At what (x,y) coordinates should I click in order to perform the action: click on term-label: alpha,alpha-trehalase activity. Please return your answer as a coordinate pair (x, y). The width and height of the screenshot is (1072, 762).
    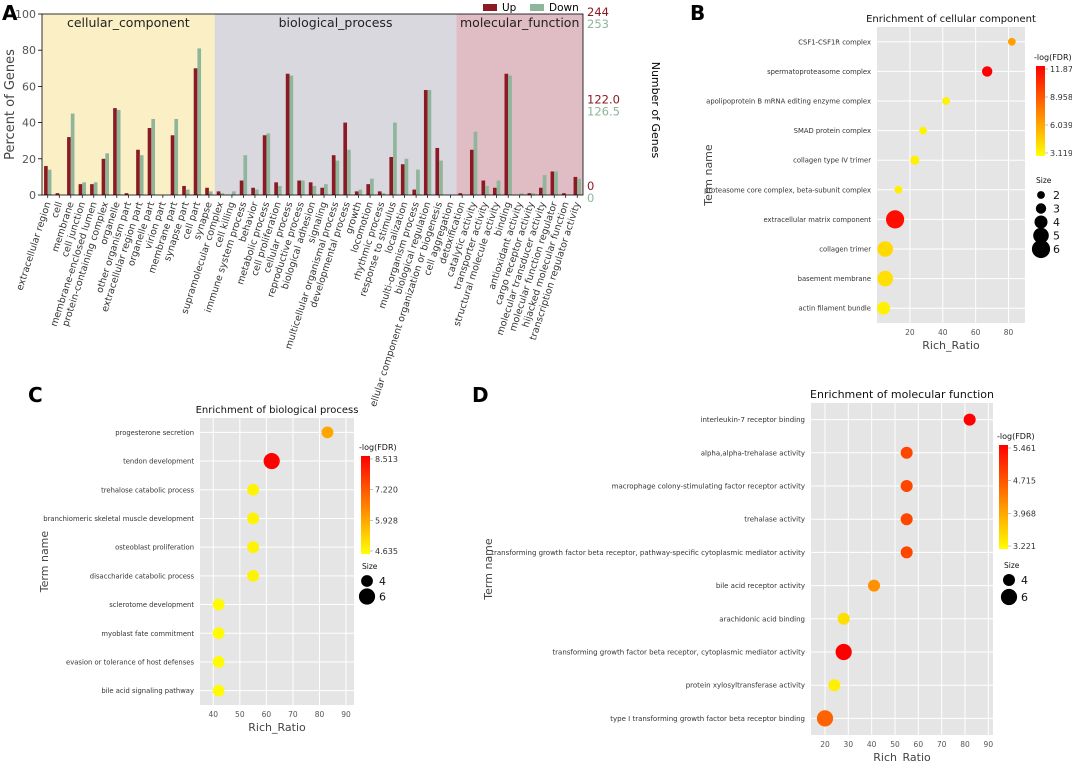
    Looking at the image, I should click on (753, 453).